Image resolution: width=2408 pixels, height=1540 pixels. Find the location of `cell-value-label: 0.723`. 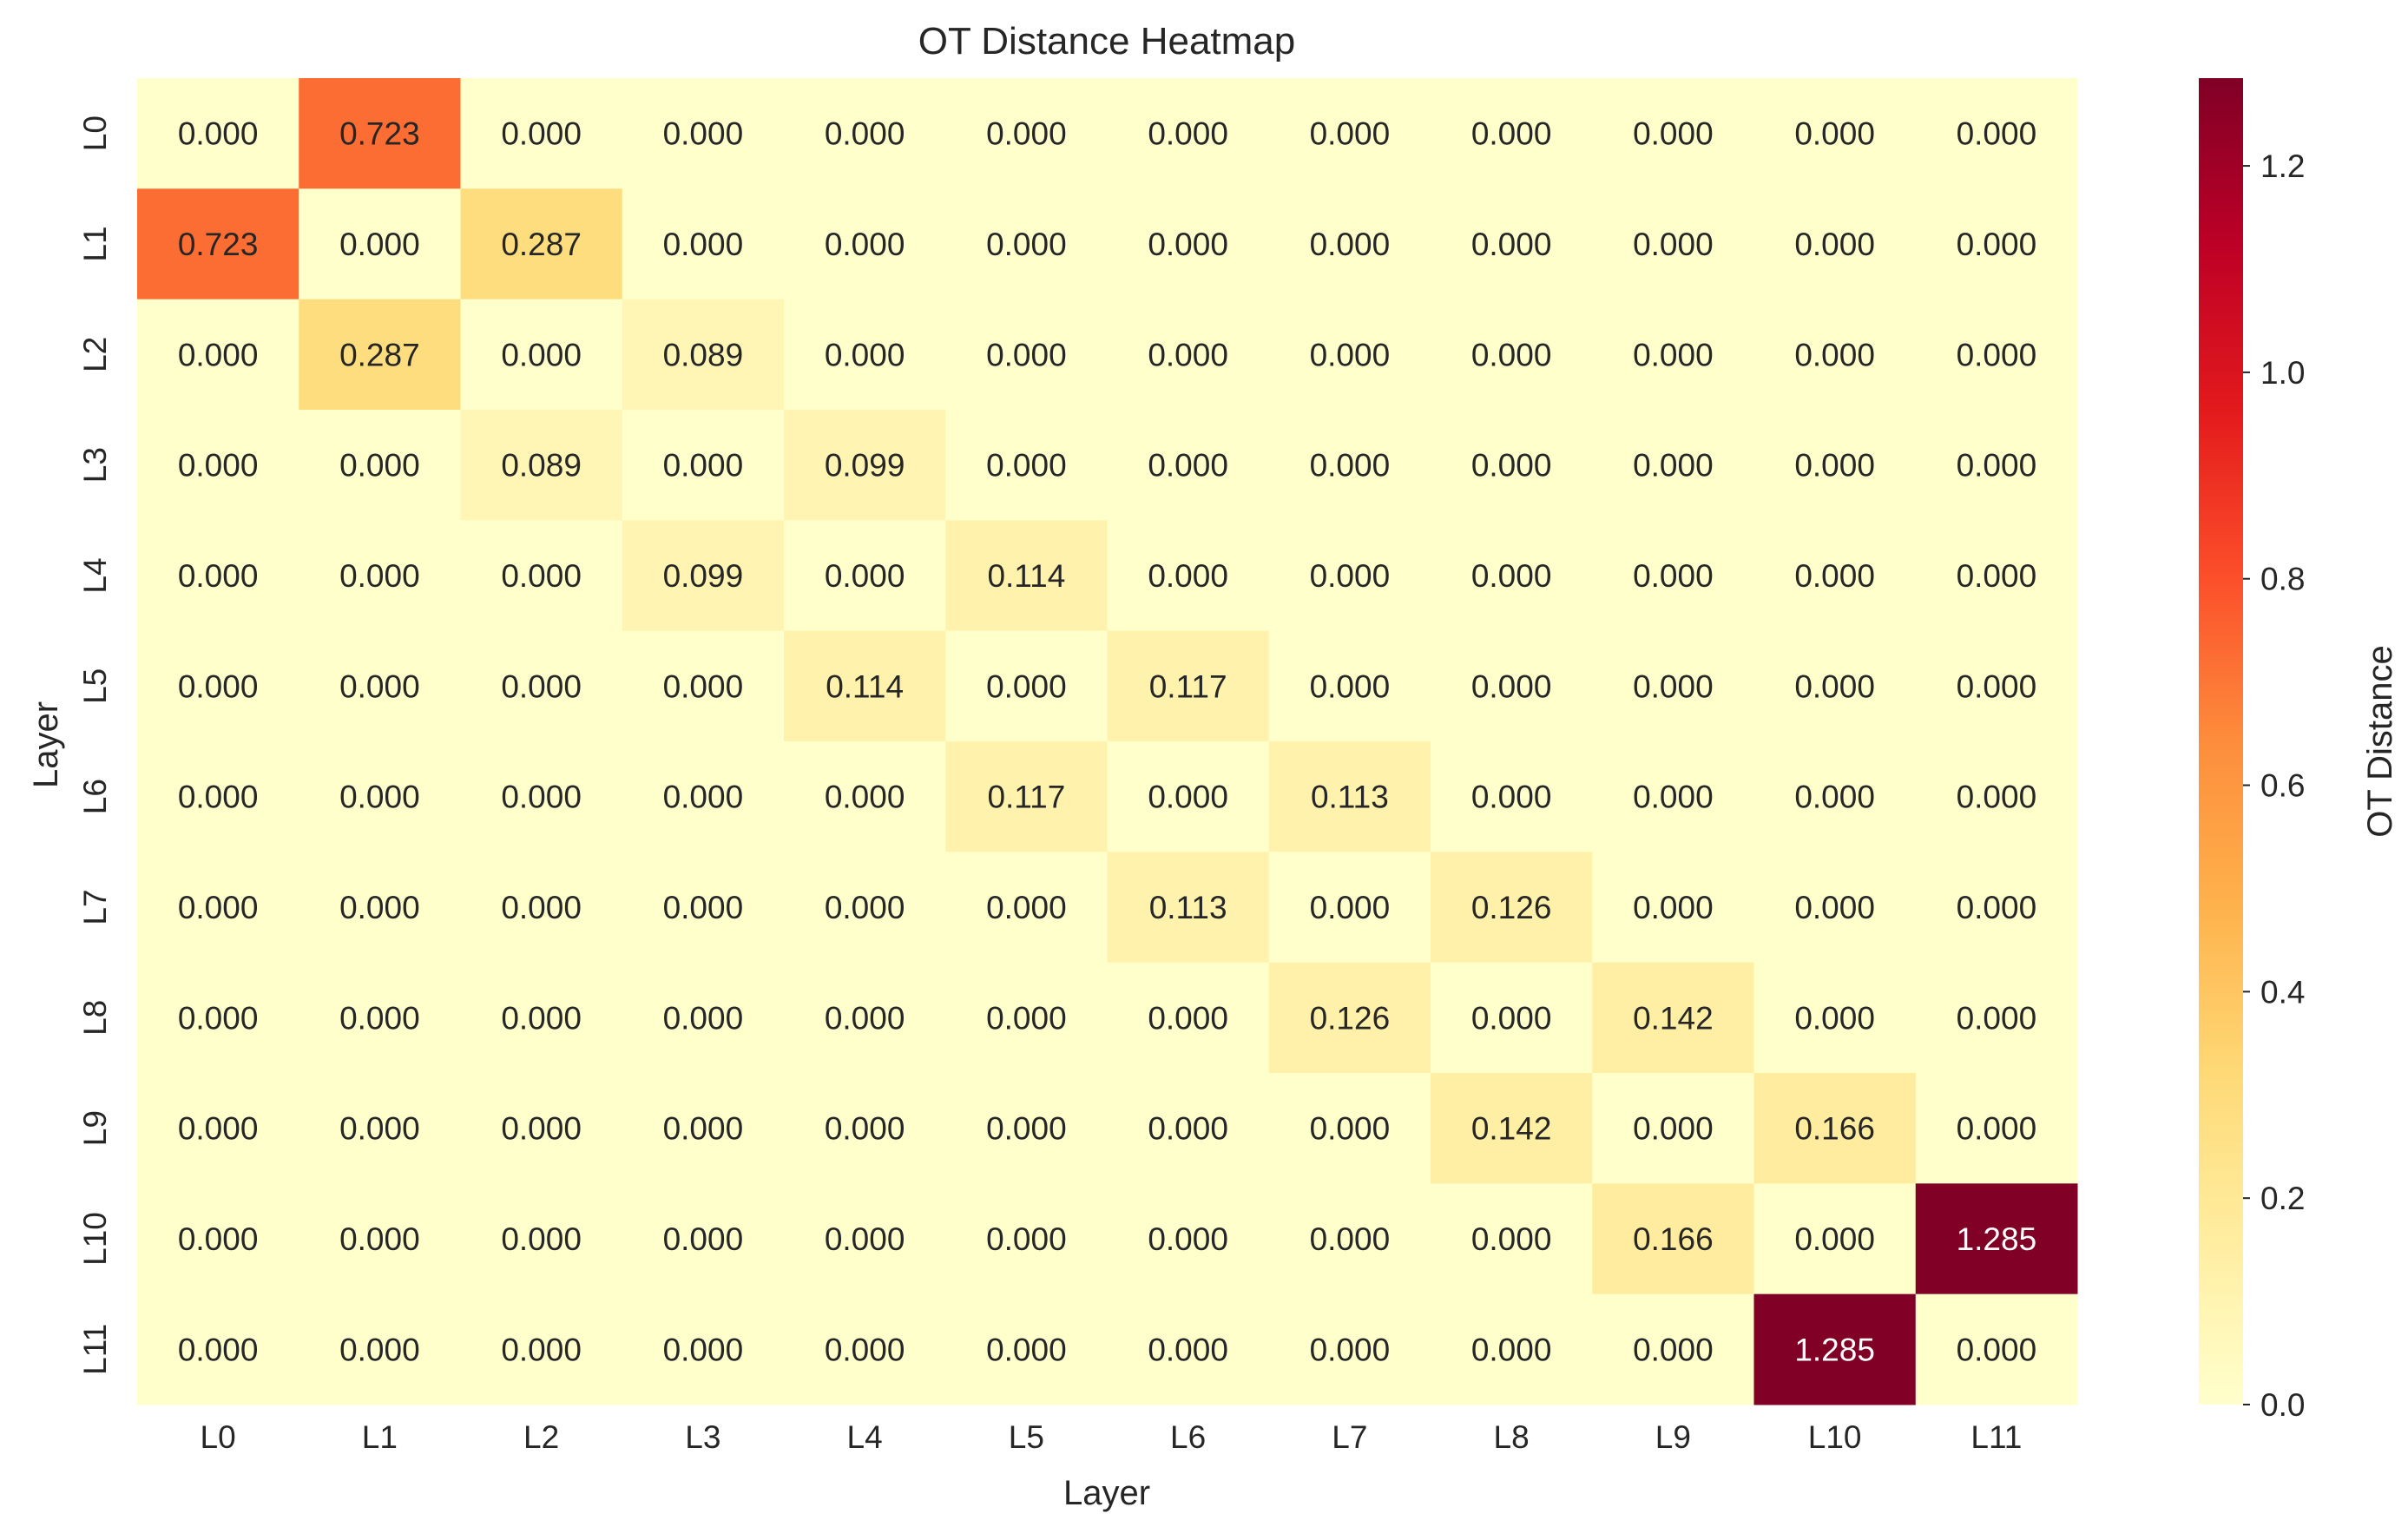

cell-value-label: 0.723 is located at coordinates (218, 245).